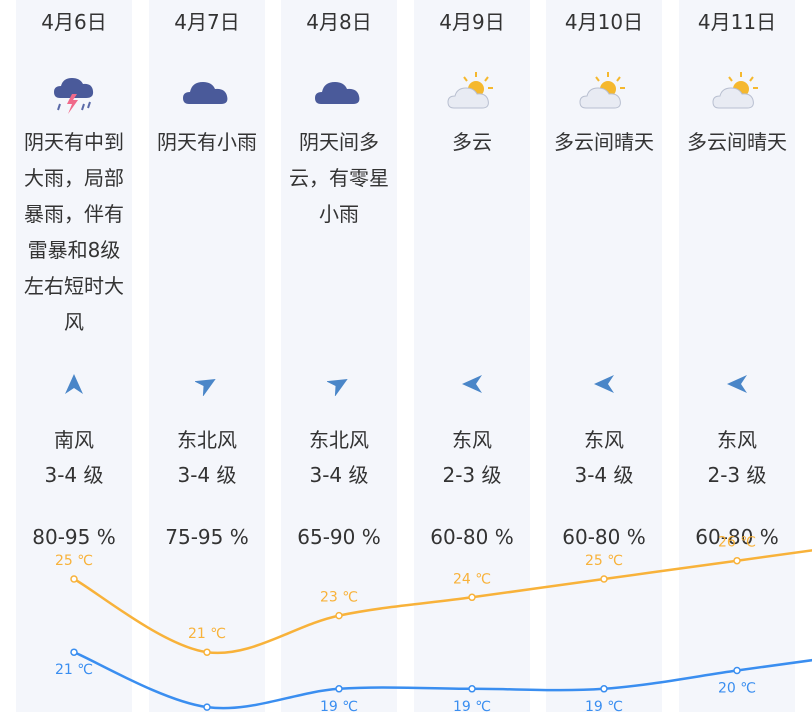  Describe the element at coordinates (737, 22) in the screenshot. I see `day-date: 4月11日` at that location.